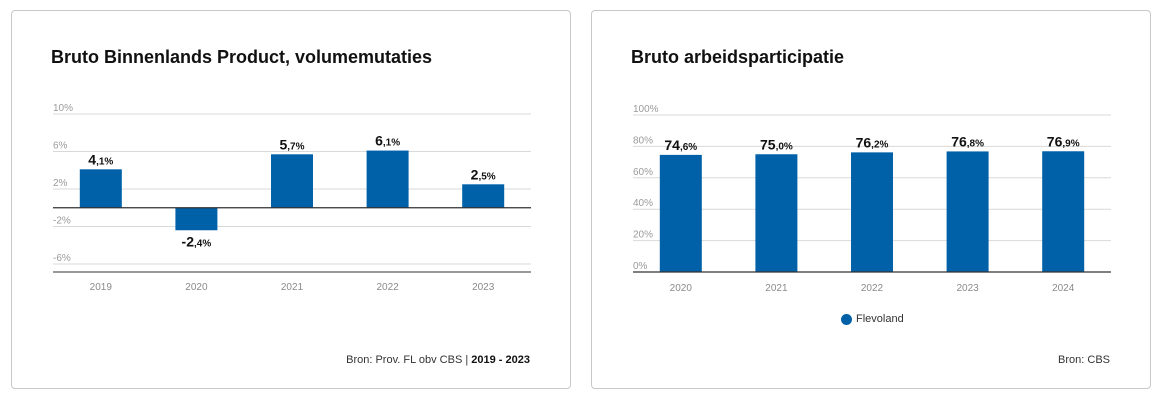  What do you see at coordinates (872, 142) in the screenshot?
I see `participatie-data-label: 76,2%` at bounding box center [872, 142].